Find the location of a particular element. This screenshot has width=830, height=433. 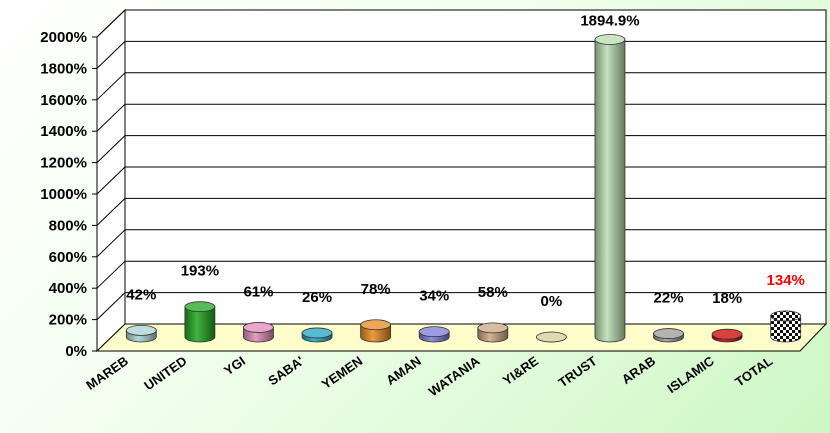

data-label: 134% is located at coordinates (786, 280).